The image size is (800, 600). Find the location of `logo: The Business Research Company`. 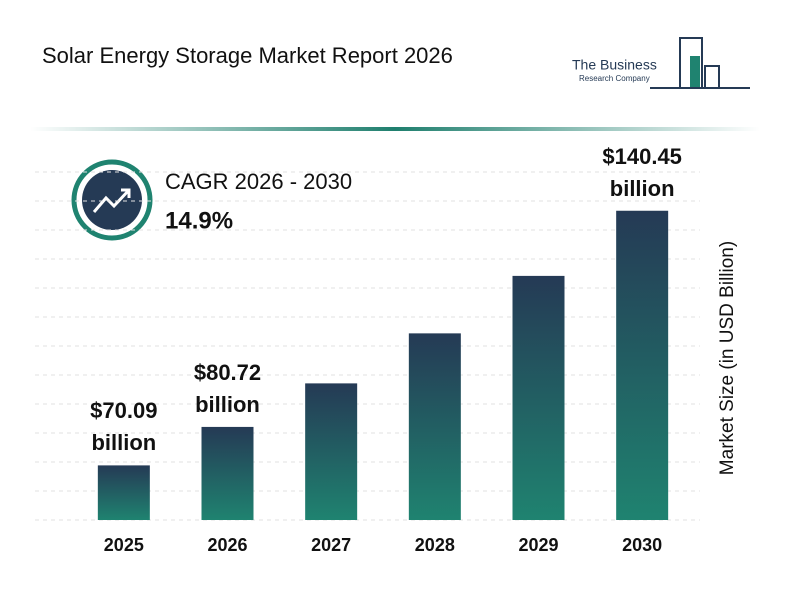

logo: The Business Research Company is located at coordinates (661, 63).